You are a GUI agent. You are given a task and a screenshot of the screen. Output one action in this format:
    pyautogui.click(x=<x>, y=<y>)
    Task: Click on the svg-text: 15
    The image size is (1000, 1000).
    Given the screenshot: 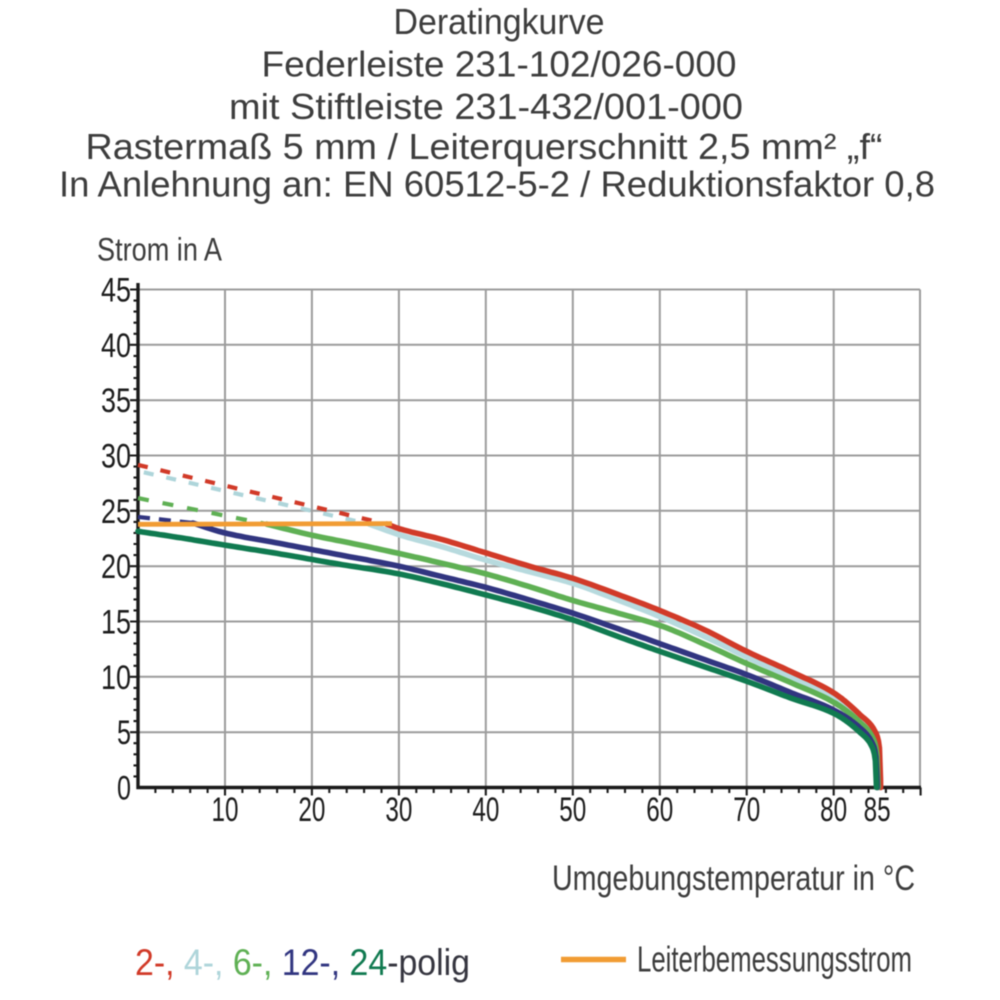 What is the action you would take?
    pyautogui.click(x=116, y=622)
    